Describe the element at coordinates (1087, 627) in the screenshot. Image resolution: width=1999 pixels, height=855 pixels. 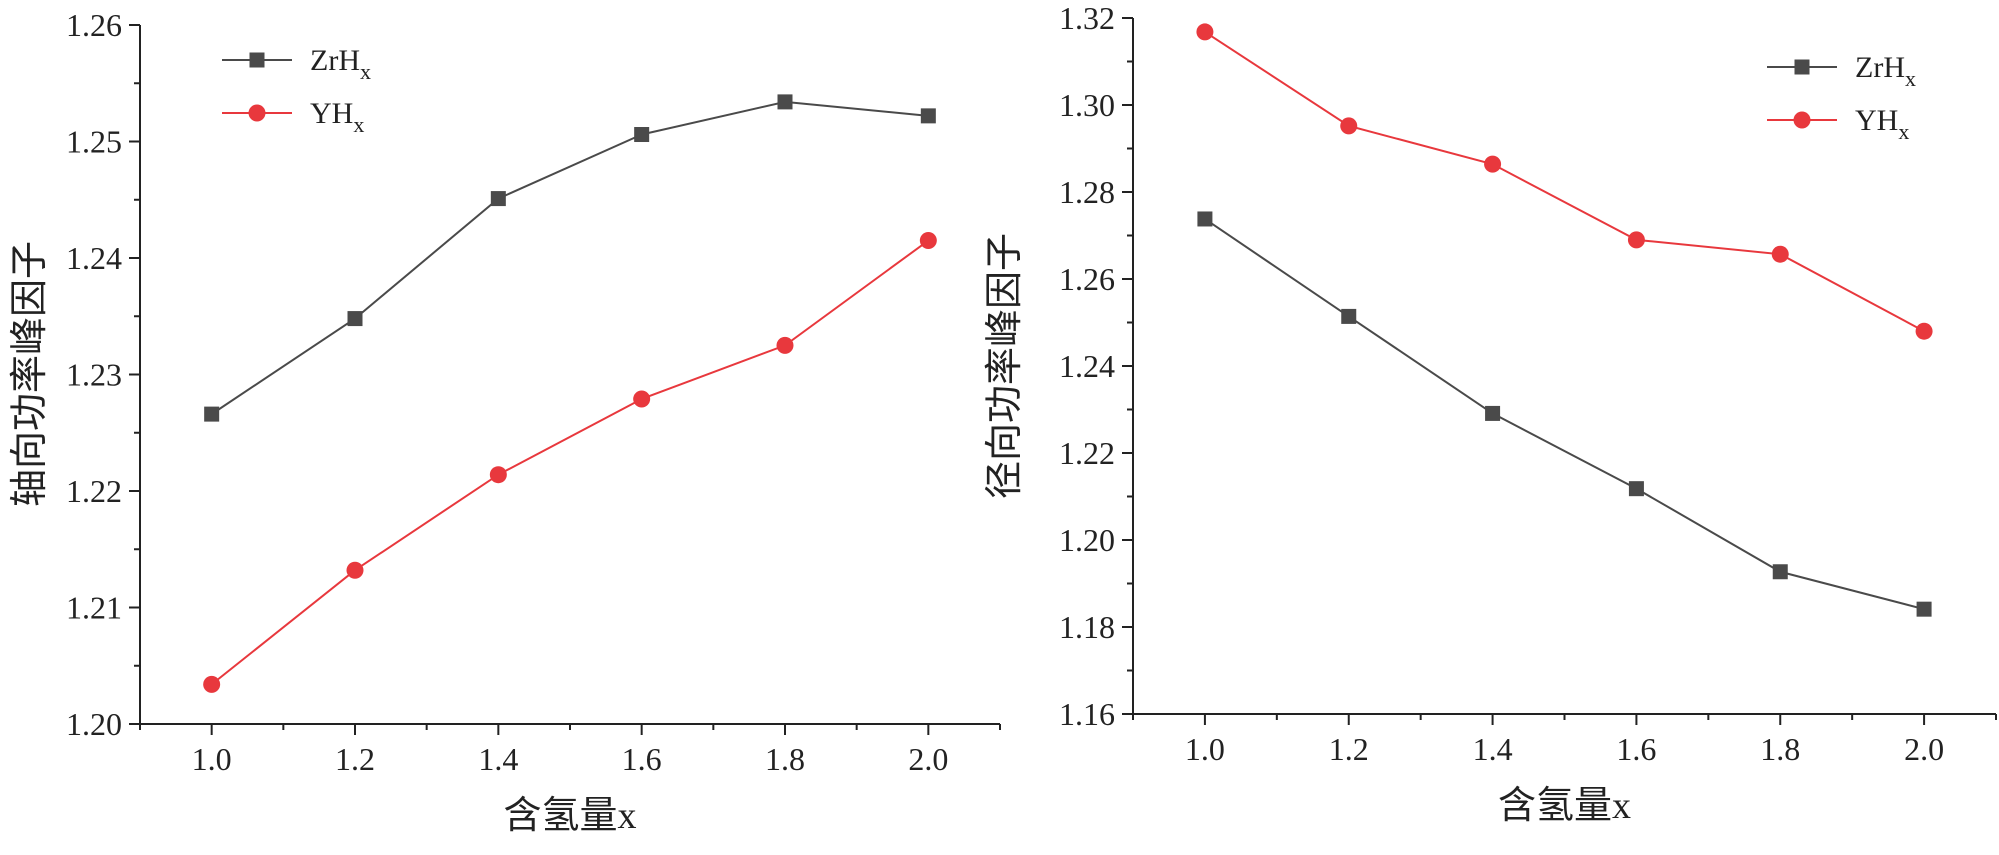
I see `y-tick-label: 1.18` at that location.